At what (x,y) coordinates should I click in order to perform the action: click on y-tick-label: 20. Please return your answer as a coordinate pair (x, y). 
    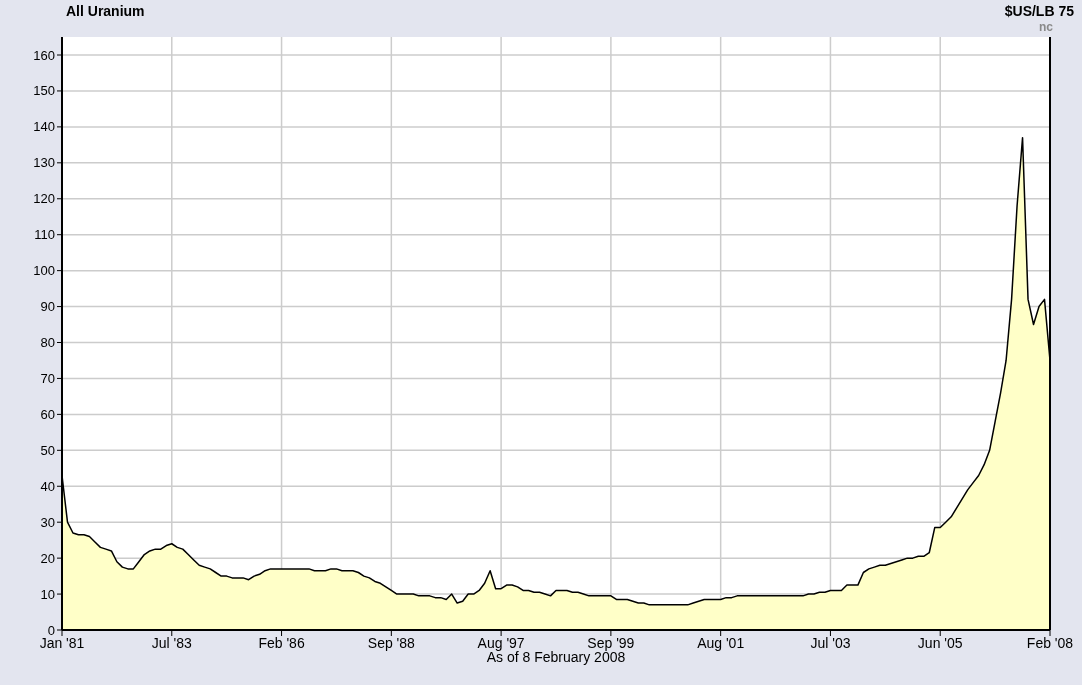
    Looking at the image, I should click on (47, 558).